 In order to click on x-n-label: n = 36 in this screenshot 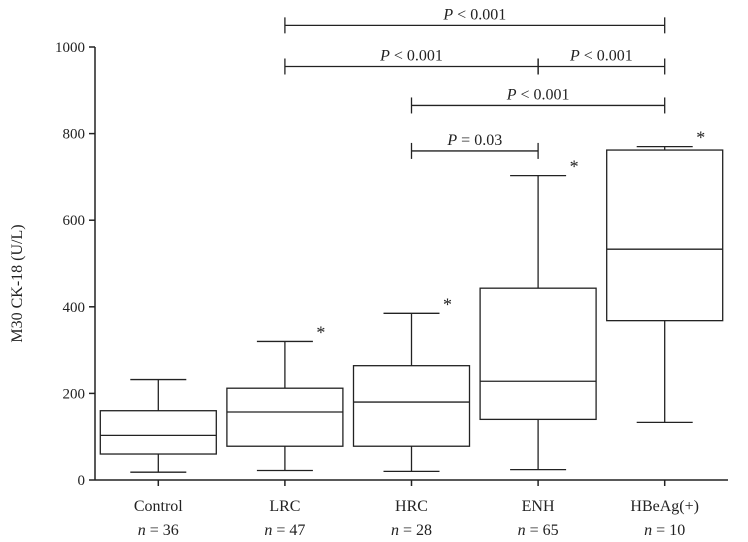, I will do `click(158, 530)`.